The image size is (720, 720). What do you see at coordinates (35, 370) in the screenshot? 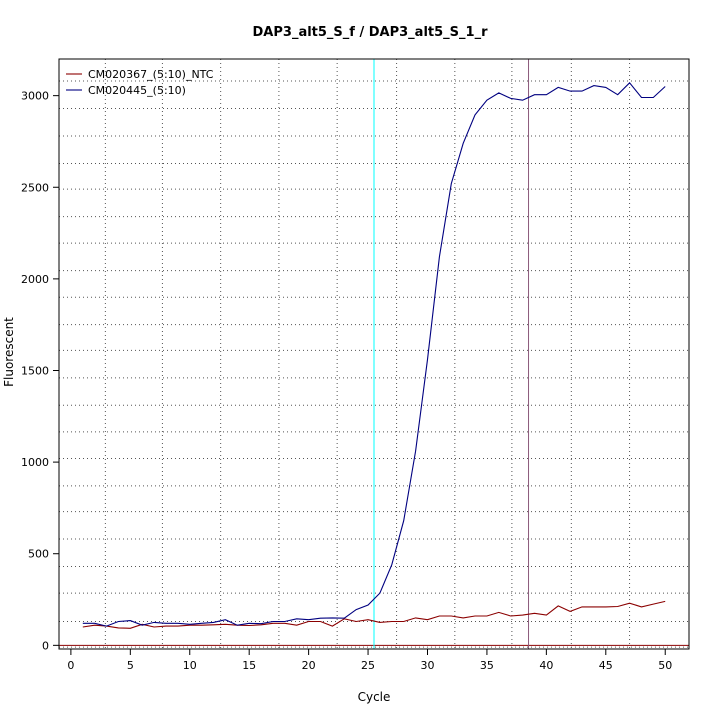
I see `y-tick-label: 1500` at bounding box center [35, 370].